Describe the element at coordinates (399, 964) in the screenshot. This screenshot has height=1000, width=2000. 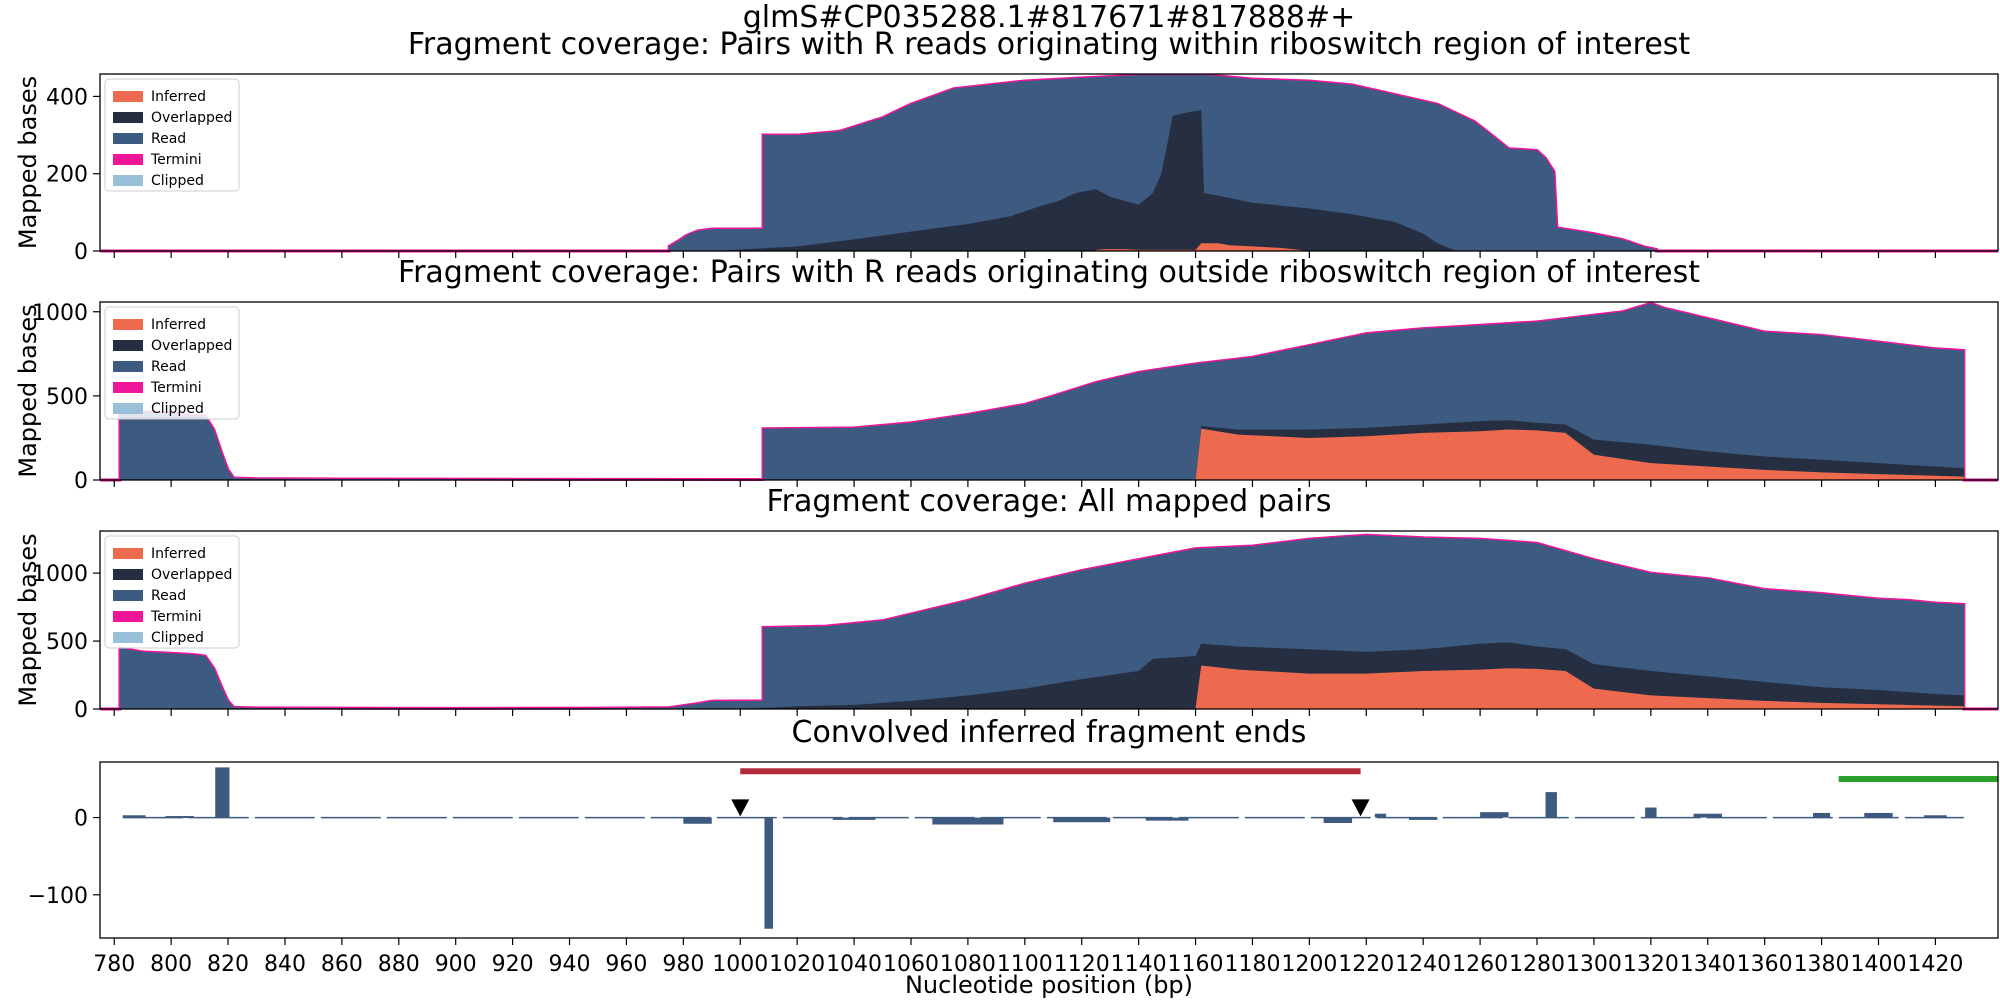
I see `x-tick-label: 880` at that location.